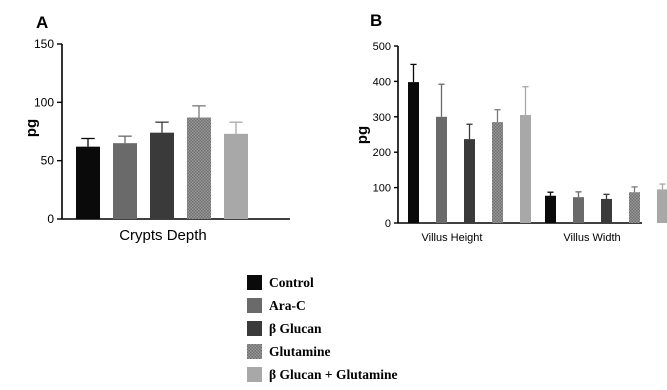 Image resolution: width=667 pixels, height=390 pixels. Describe the element at coordinates (333, 374) in the screenshot. I see `legend-label: β Glucan + Glutamine` at that location.